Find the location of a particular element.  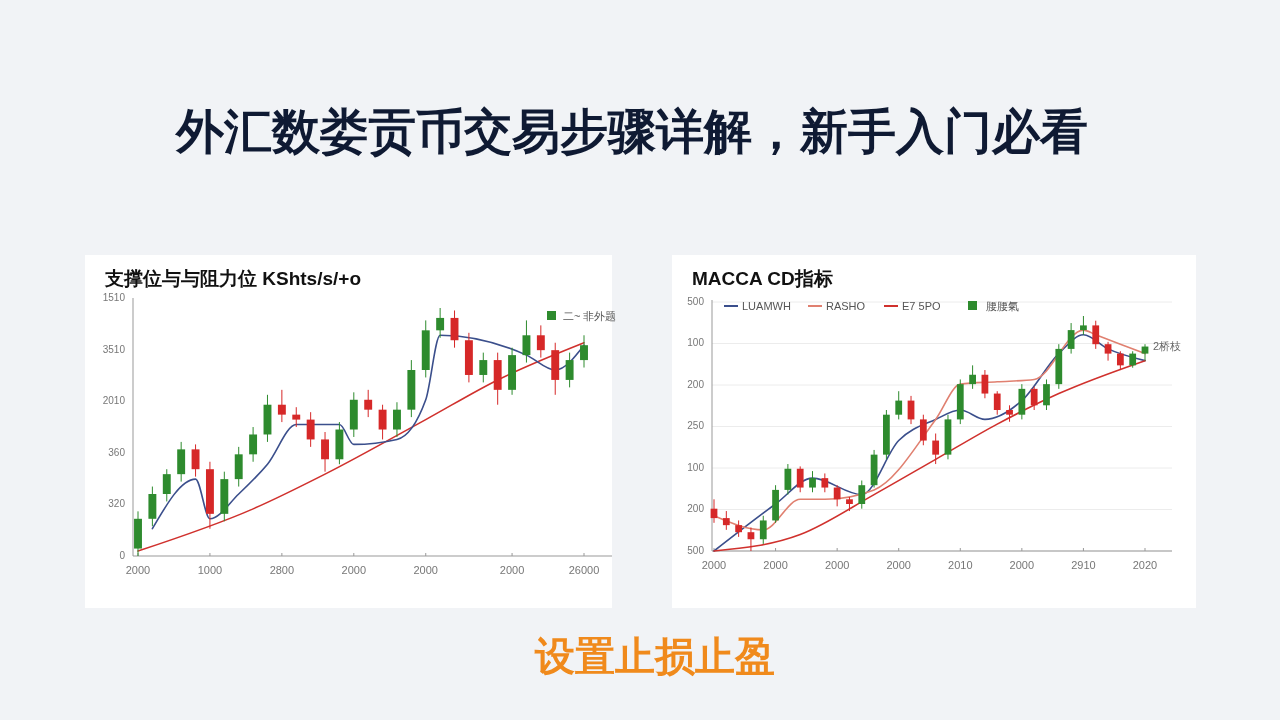

chart-title: 支撑位与与阻力位 KShts/s/+o is located at coordinates (232, 278).